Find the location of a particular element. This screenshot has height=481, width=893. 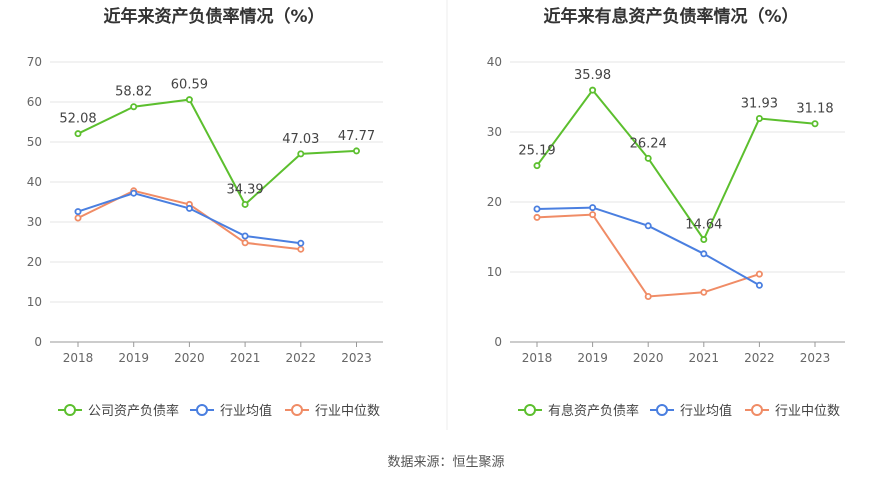

legend-item-company: 有息资产负债率 is located at coordinates (578, 411).